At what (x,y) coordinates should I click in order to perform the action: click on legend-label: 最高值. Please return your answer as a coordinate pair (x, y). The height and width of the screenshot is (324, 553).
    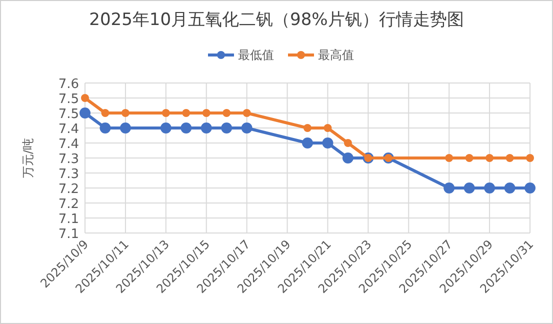
    Looking at the image, I should click on (336, 55).